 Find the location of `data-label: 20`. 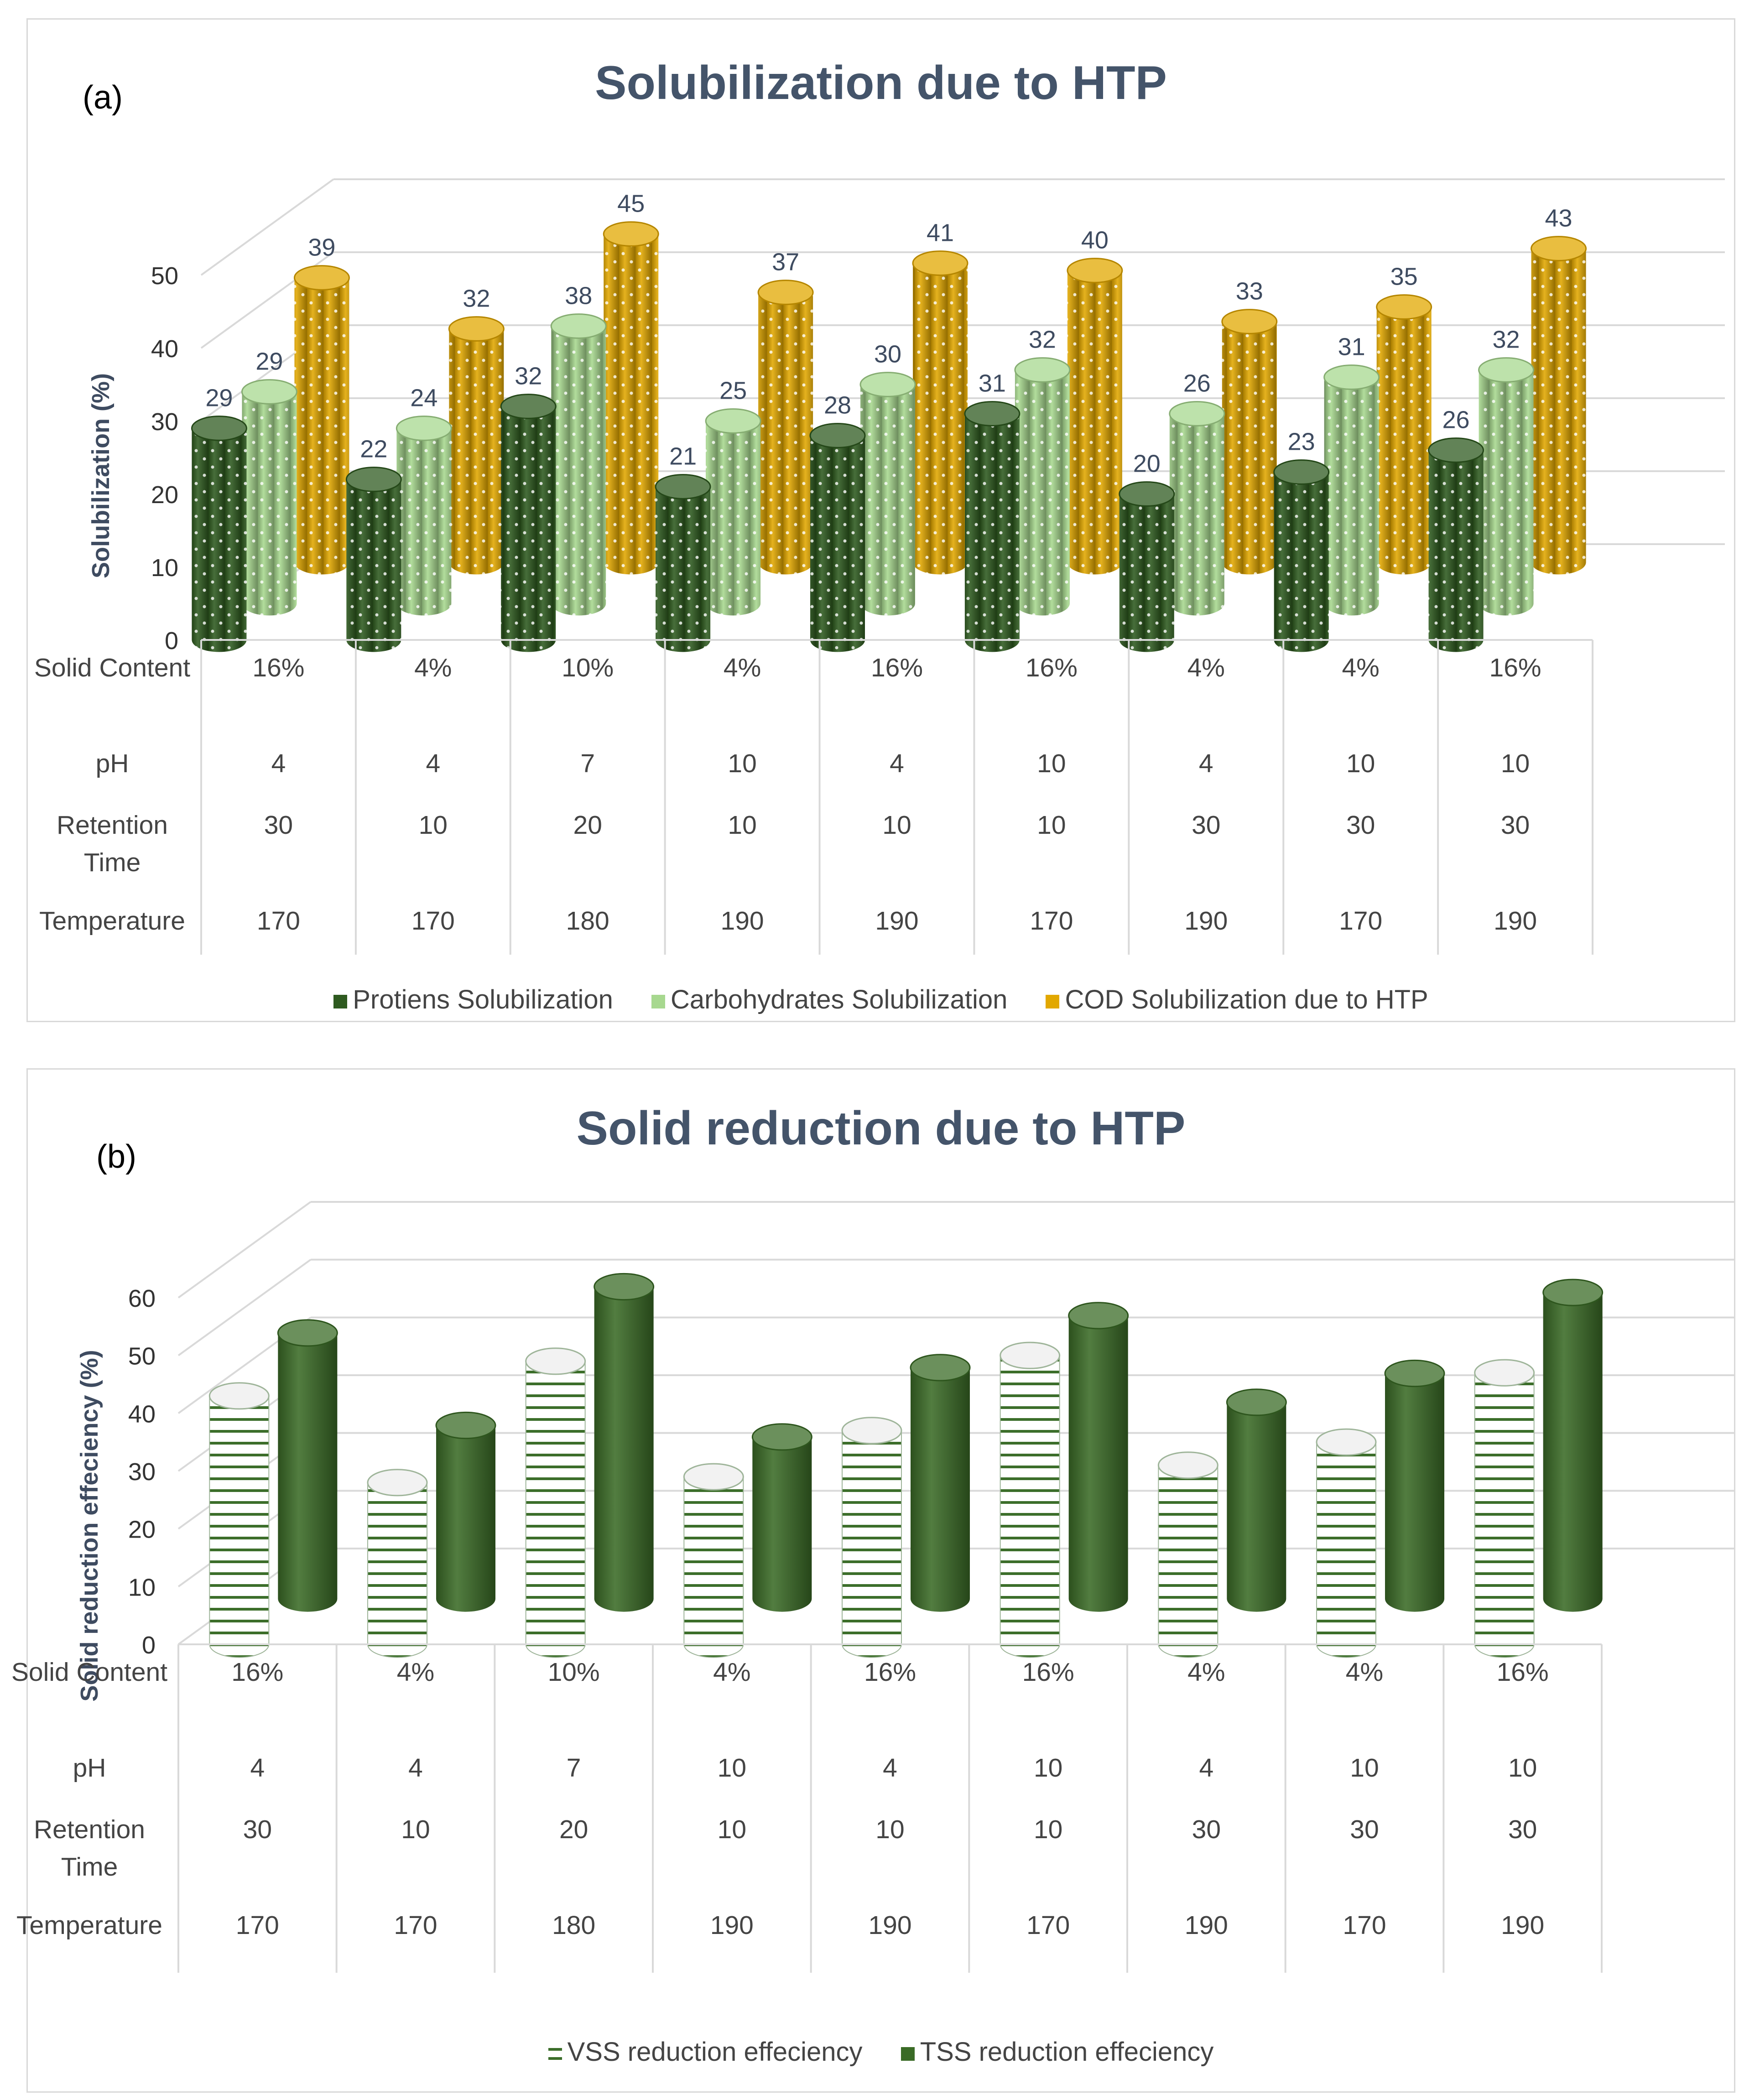

data-label: 20 is located at coordinates (1147, 464).